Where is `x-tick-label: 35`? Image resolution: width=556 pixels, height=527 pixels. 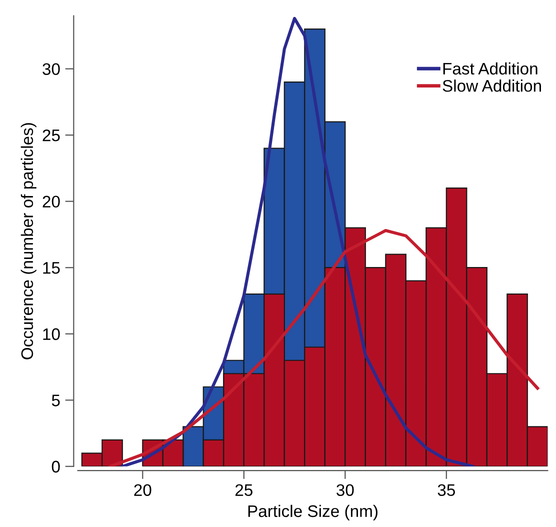
x-tick-label: 35 is located at coordinates (446, 490).